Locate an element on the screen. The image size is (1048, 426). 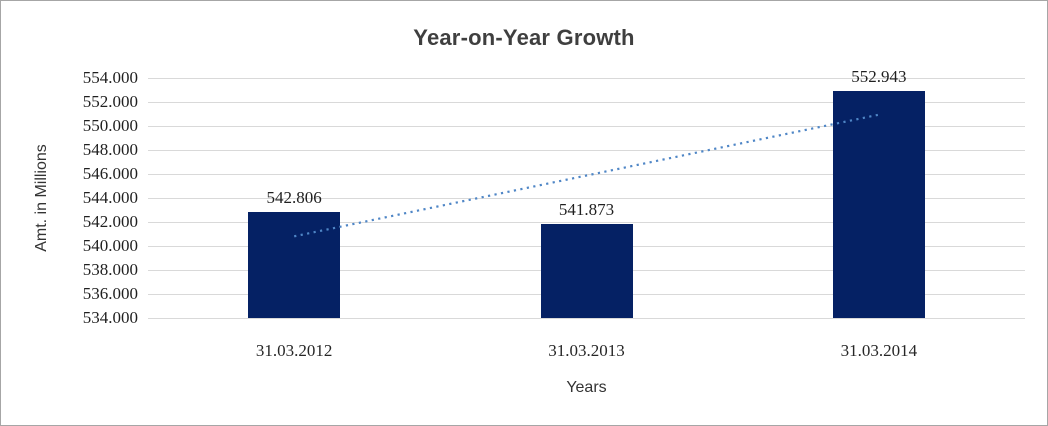
x-tick-label: 31.03.2012 is located at coordinates (294, 350).